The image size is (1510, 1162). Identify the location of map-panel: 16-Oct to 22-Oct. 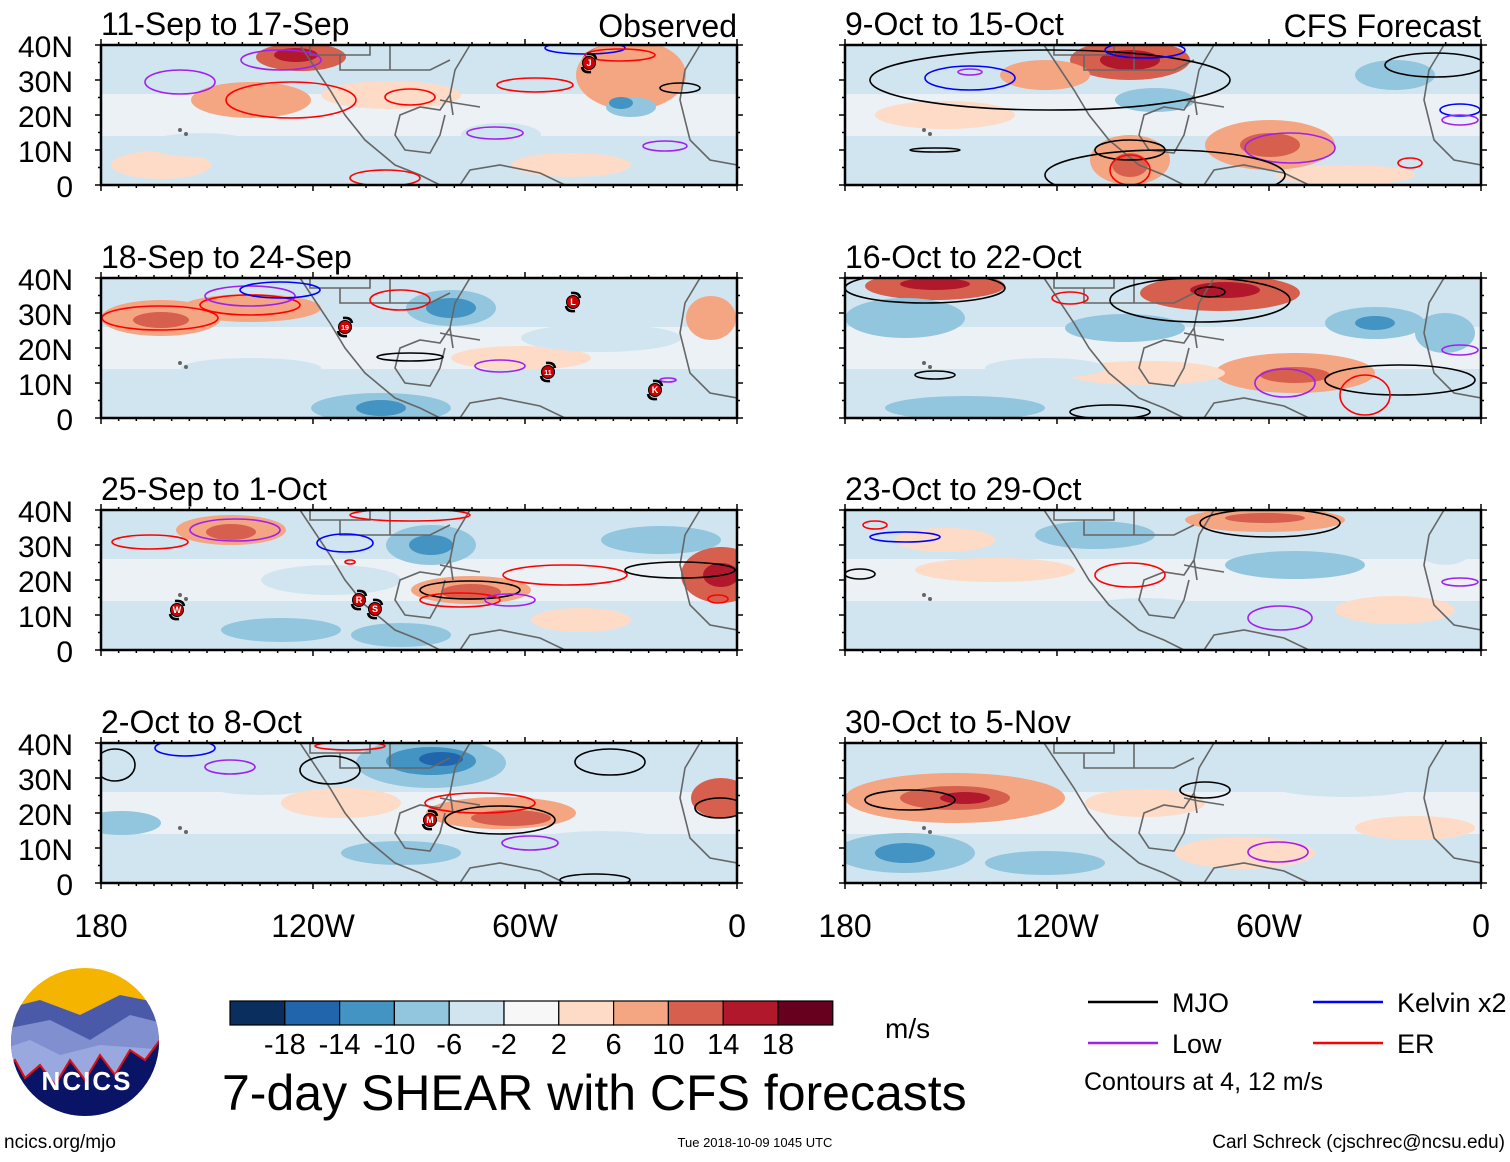
(1163, 331).